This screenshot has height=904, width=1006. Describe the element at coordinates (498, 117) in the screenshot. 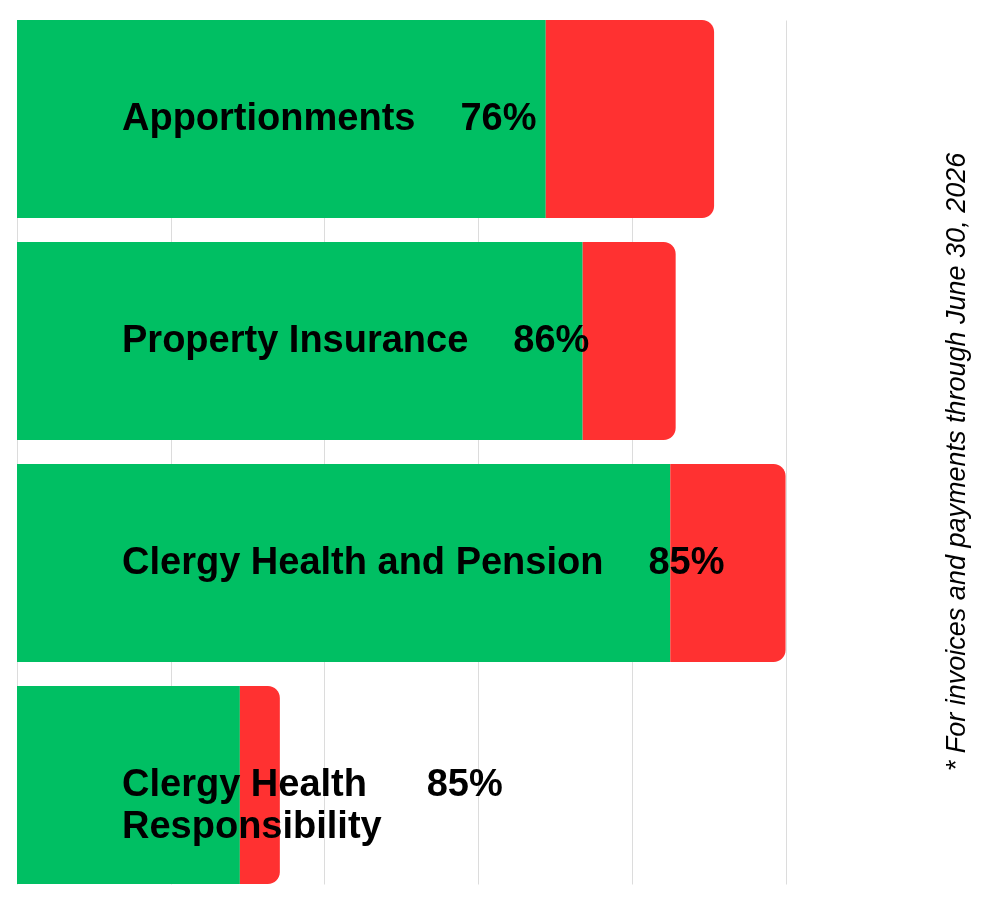

I see `annotation: 76%` at that location.